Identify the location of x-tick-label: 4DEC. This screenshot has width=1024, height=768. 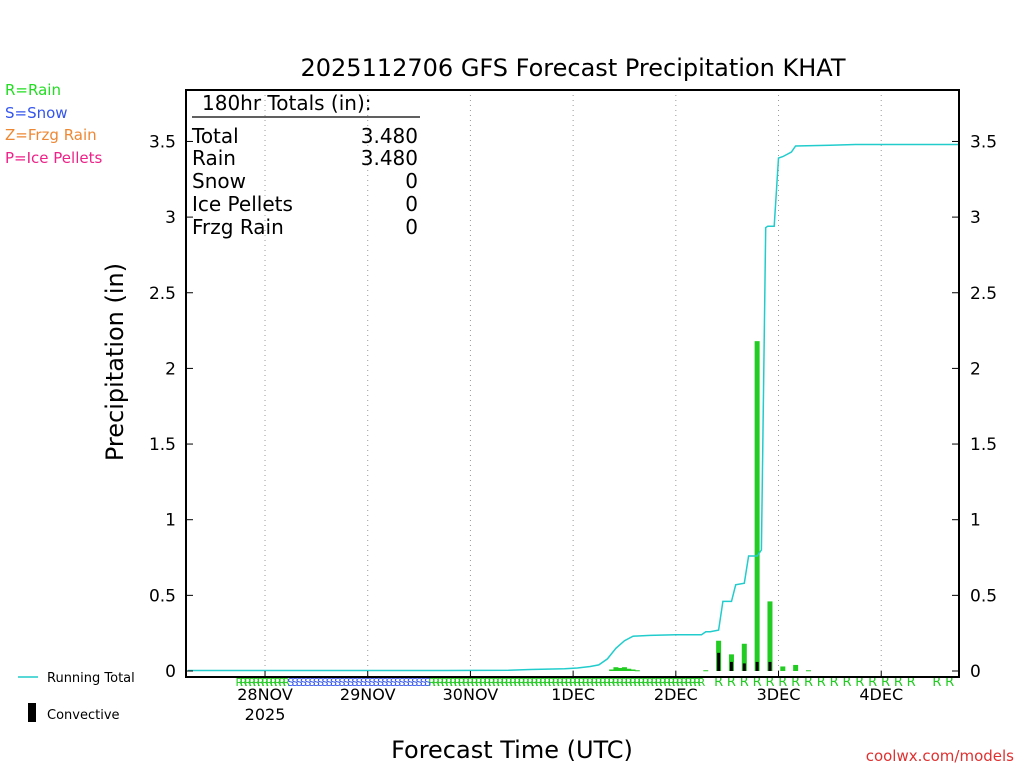
(881, 694).